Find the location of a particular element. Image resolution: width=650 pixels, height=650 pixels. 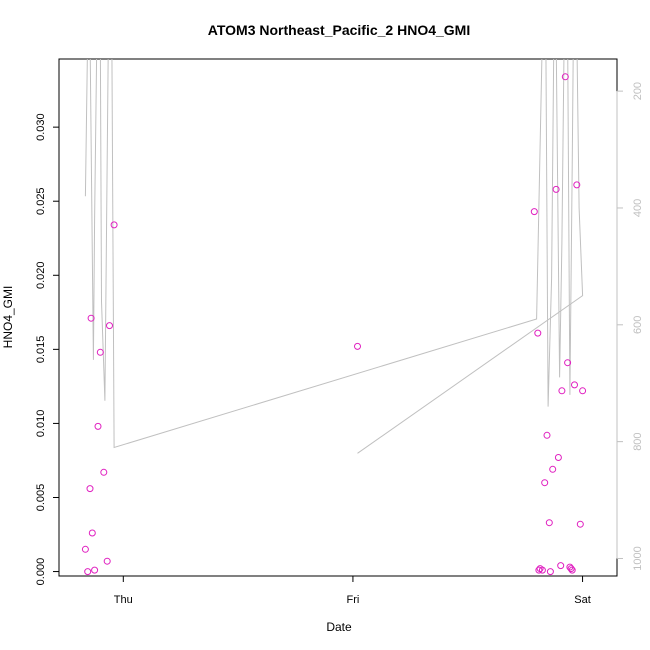

right-y-tick-label: 800 is located at coordinates (638, 441).